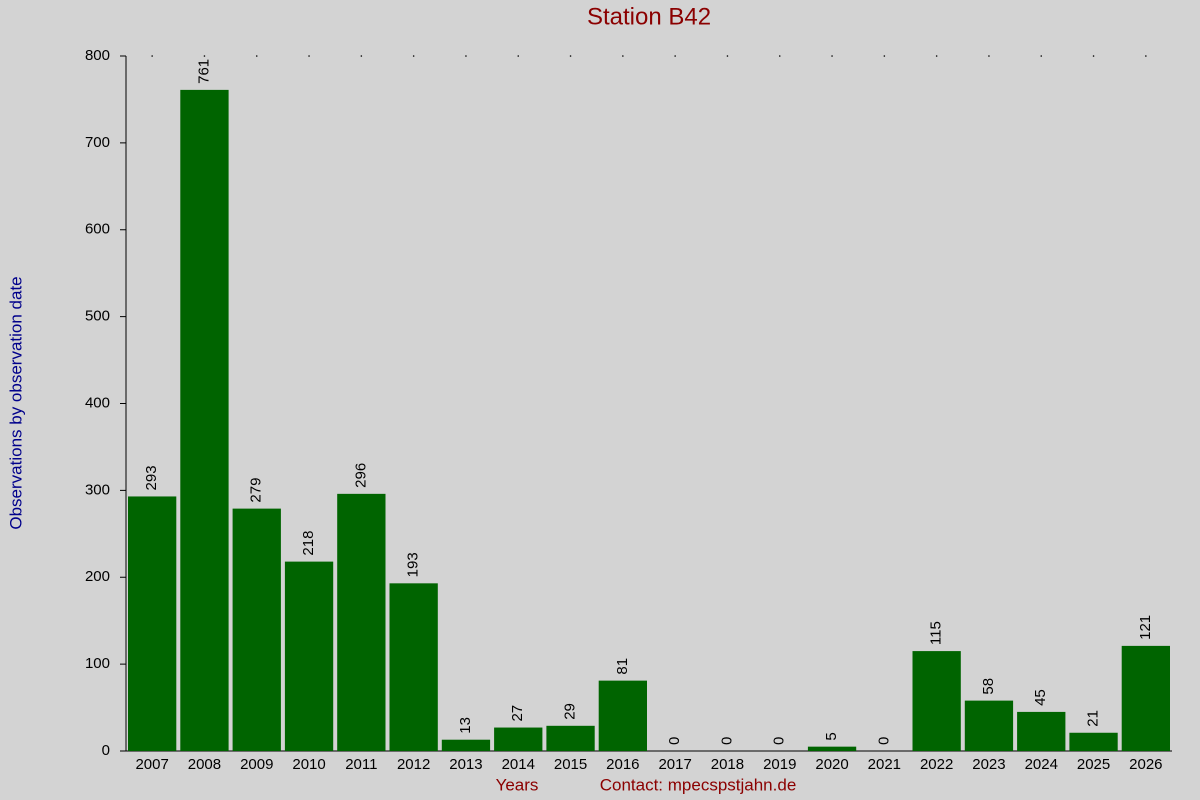 The height and width of the screenshot is (800, 1200). I want to click on x-tick-label: 2008, so click(204, 764).